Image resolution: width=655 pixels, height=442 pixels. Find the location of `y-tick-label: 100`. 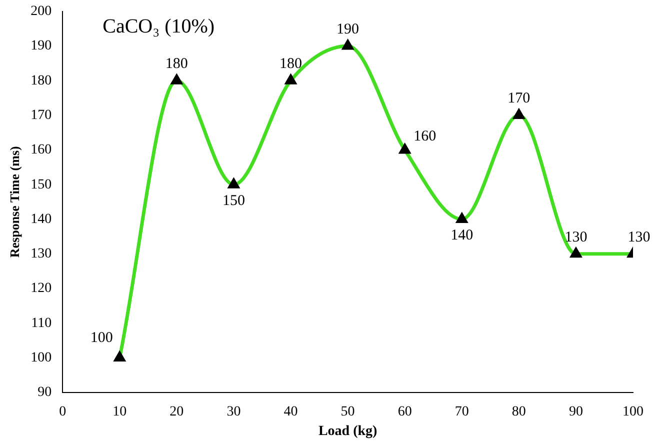

y-tick-label: 100 is located at coordinates (41, 358).